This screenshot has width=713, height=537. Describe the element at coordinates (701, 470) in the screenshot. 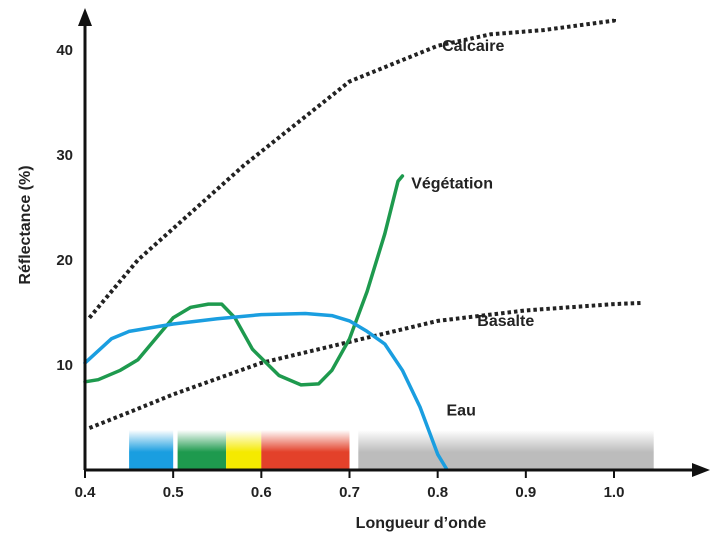

I see `x-axis-arrow-icon` at that location.